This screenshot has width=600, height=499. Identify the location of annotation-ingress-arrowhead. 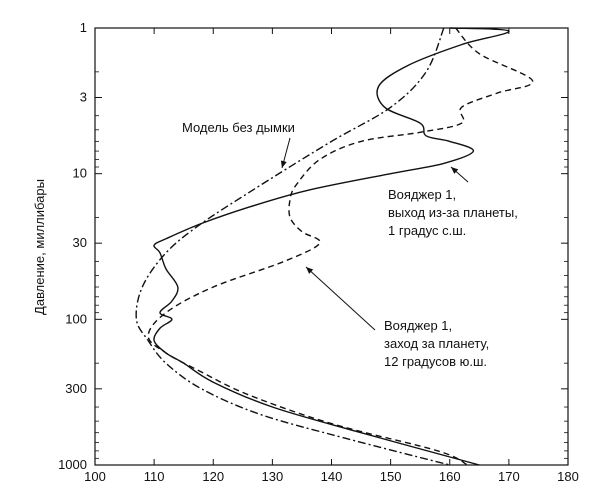
(310, 270).